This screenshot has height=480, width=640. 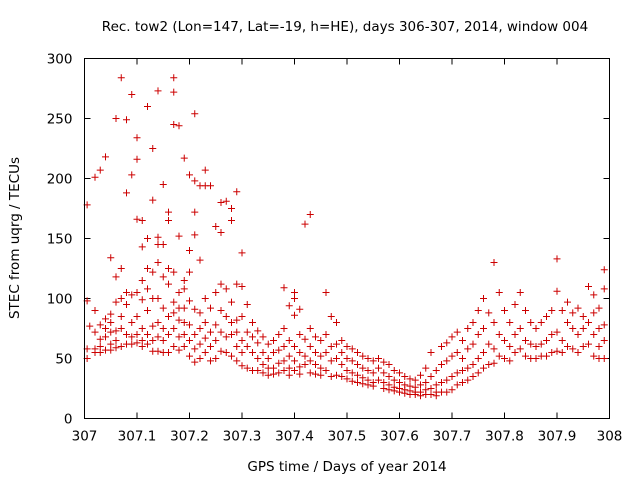 What do you see at coordinates (189, 437) in the screenshot?
I see `x-tick-label: 307.2` at bounding box center [189, 437].